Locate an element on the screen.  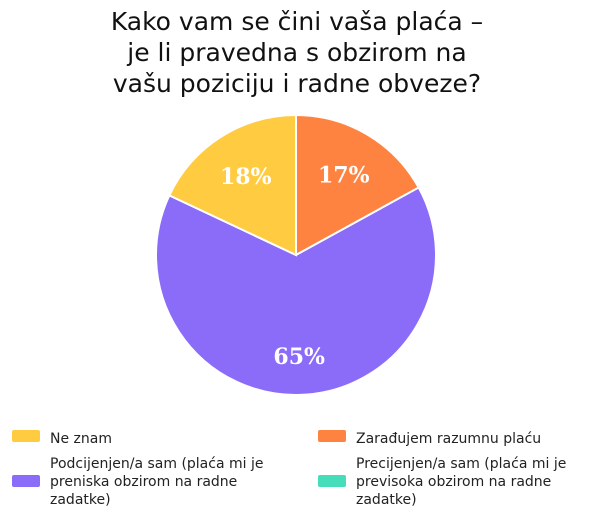
legend-label-ne-znam-line-1: Ne znam is located at coordinates (81, 439).